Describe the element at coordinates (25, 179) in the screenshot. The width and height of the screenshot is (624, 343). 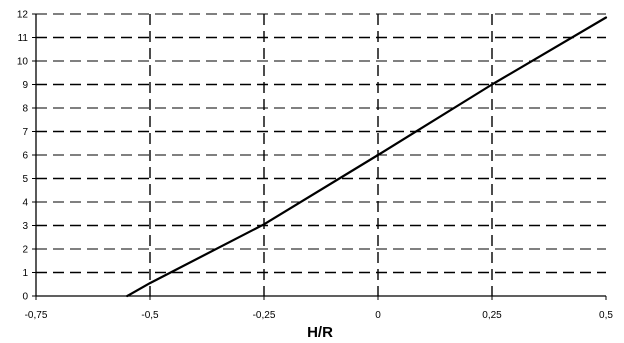
I see `y-tick-label: 5` at that location.